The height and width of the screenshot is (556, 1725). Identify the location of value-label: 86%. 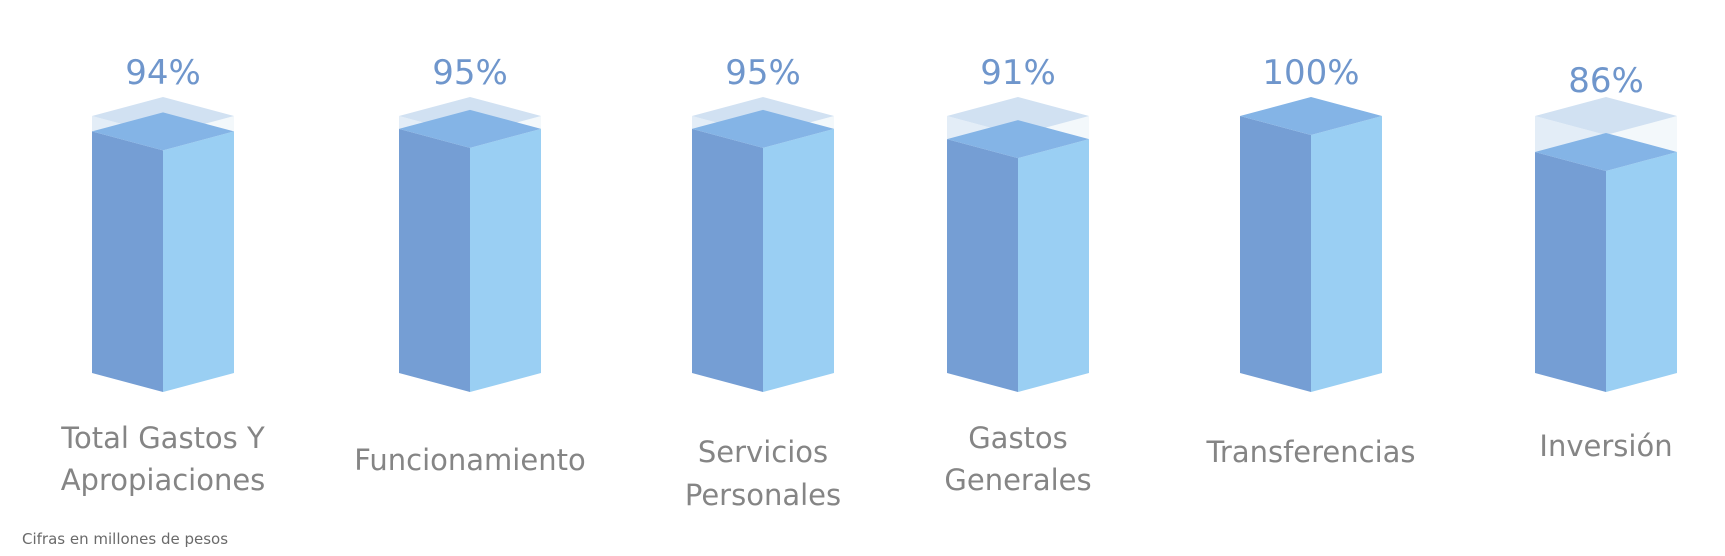
(1606, 81).